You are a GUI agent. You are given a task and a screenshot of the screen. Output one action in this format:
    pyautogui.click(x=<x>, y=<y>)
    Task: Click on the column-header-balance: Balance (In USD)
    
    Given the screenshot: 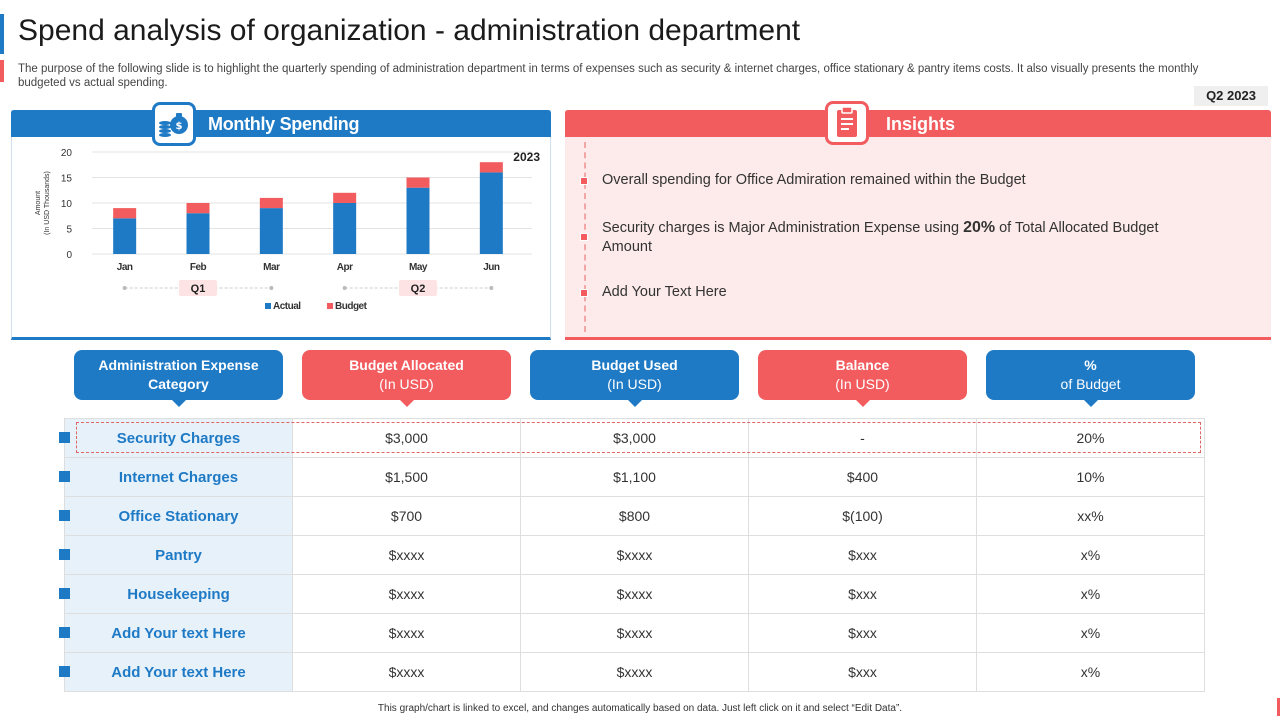 What is the action you would take?
    pyautogui.click(x=862, y=378)
    